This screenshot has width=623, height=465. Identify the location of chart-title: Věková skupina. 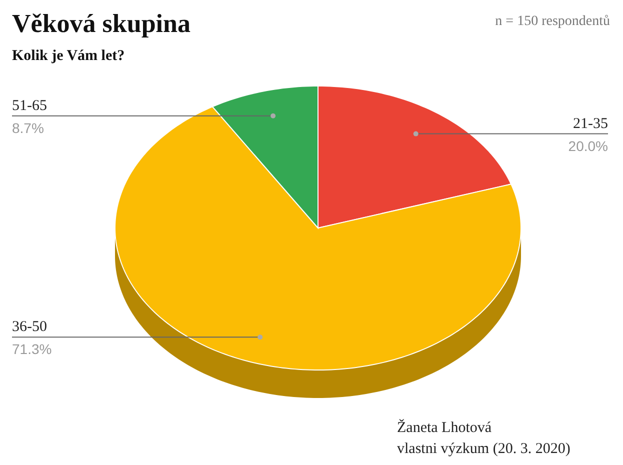
(101, 23).